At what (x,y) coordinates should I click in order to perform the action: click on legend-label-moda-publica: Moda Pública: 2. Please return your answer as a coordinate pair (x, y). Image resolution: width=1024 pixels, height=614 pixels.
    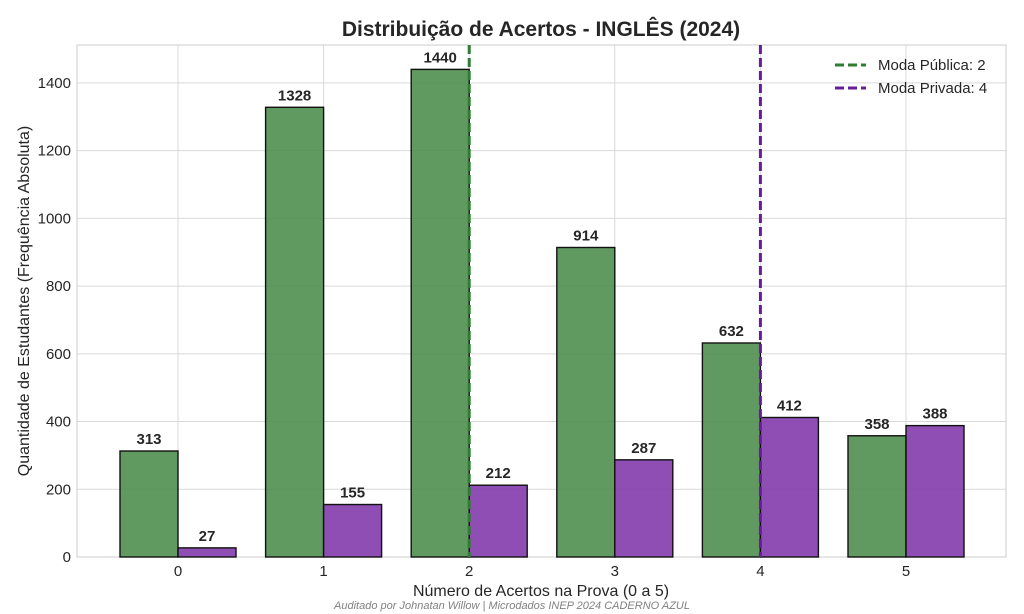
    Looking at the image, I should click on (932, 65).